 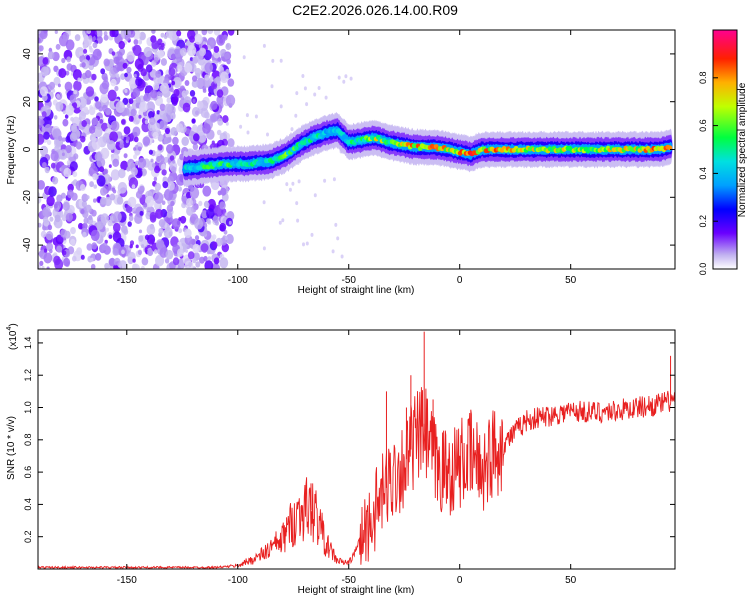 What do you see at coordinates (375, 10) in the screenshot?
I see `chart-title: C2E2.2026.026.14.00.R09` at bounding box center [375, 10].